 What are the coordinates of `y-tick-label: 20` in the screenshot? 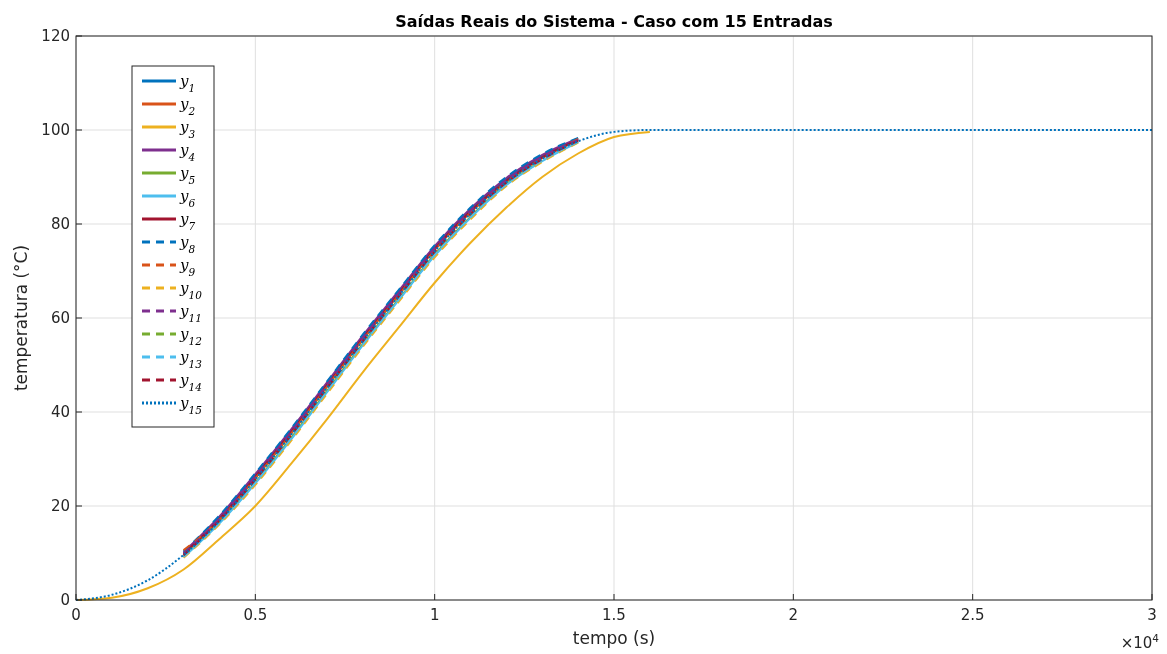 It's located at (60, 506).